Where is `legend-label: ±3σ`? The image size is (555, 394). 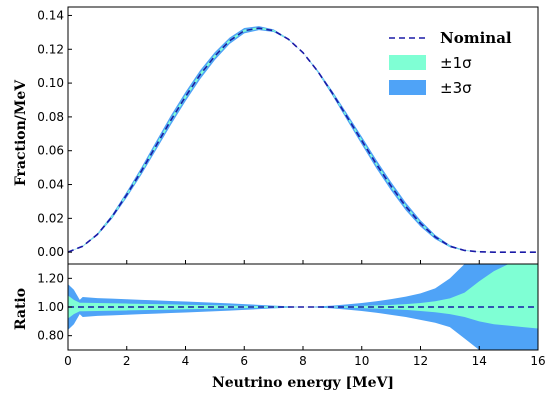 legend-label: ±3σ is located at coordinates (456, 88).